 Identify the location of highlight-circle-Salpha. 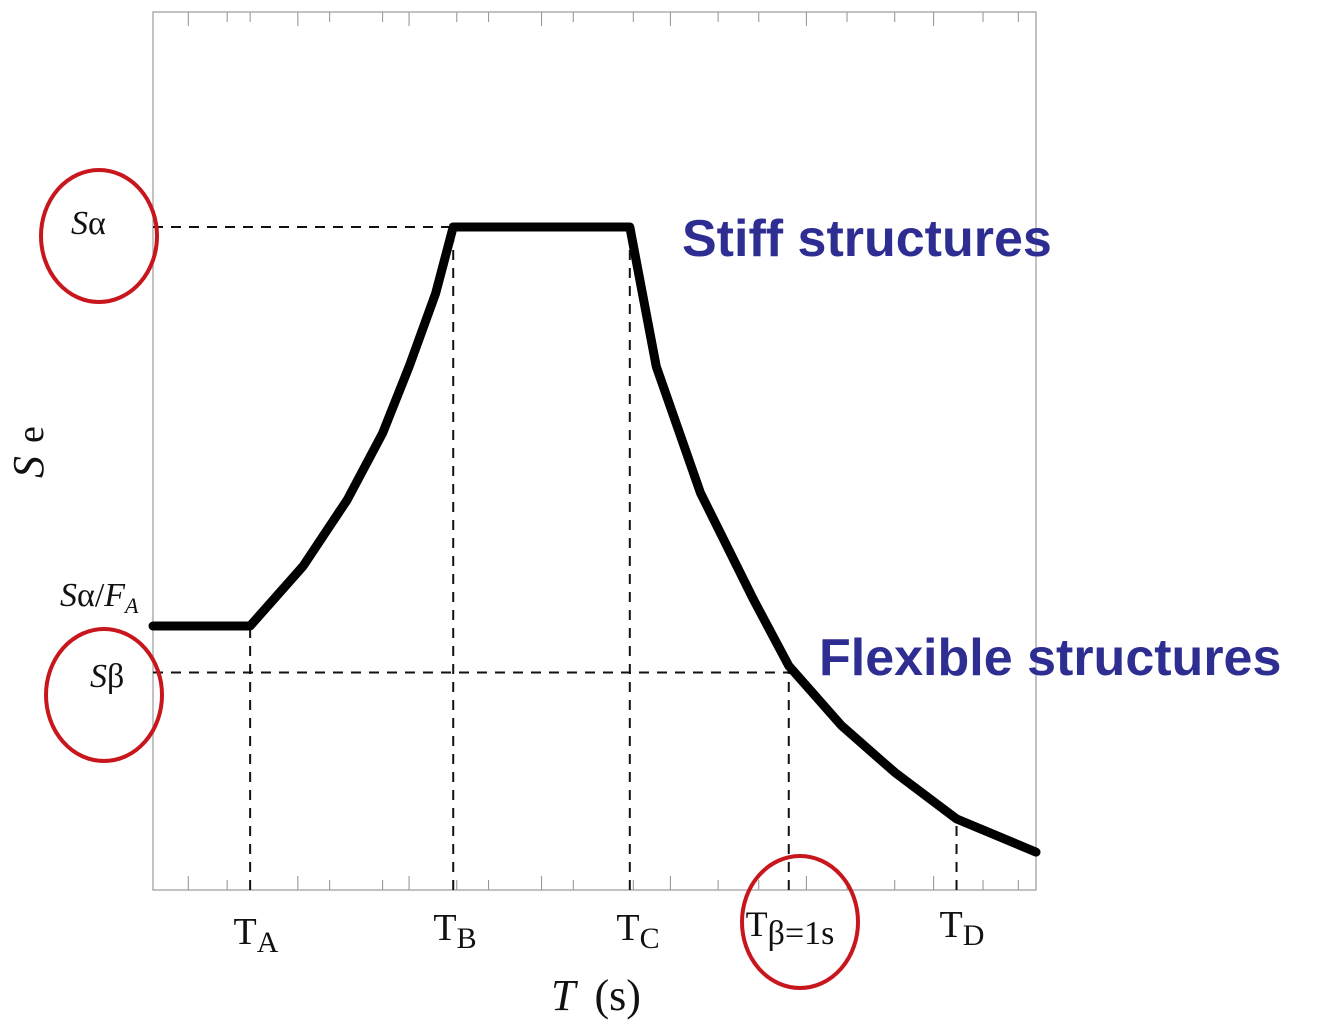
(99, 236).